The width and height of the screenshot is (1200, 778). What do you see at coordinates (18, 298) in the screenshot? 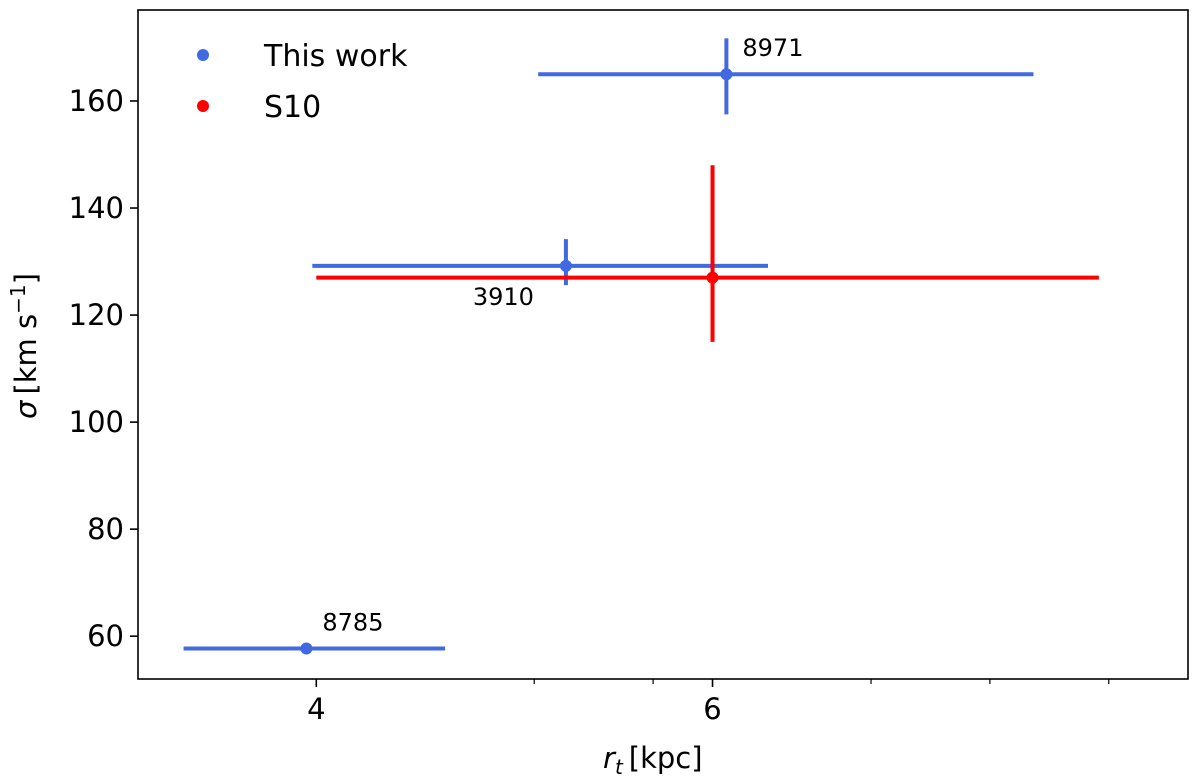
I see `y-axis-exponent: −1` at bounding box center [18, 298].